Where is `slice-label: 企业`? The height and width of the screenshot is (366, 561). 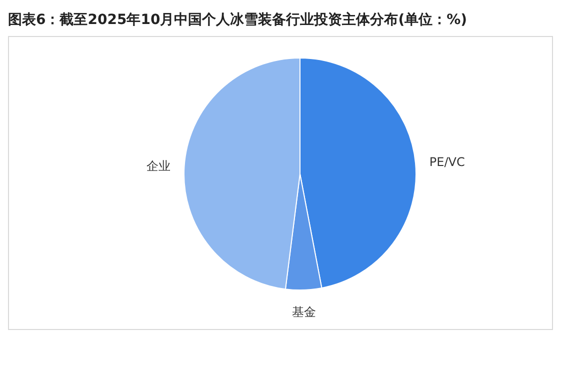
slice-label: 企业 is located at coordinates (158, 165).